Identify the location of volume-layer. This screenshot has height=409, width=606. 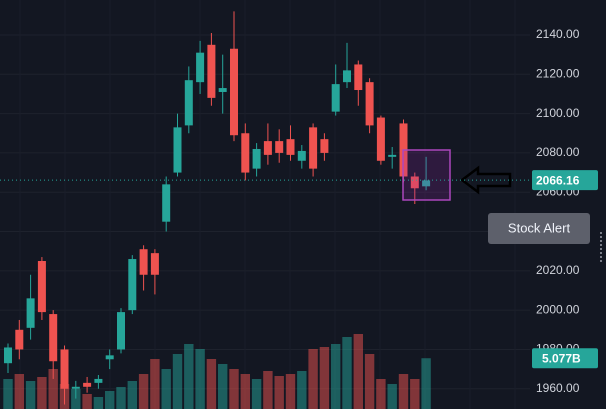
(217, 371).